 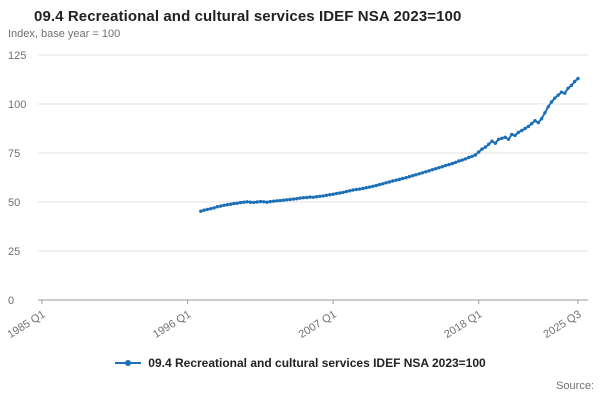 I want to click on legend-dot, so click(x=128, y=363).